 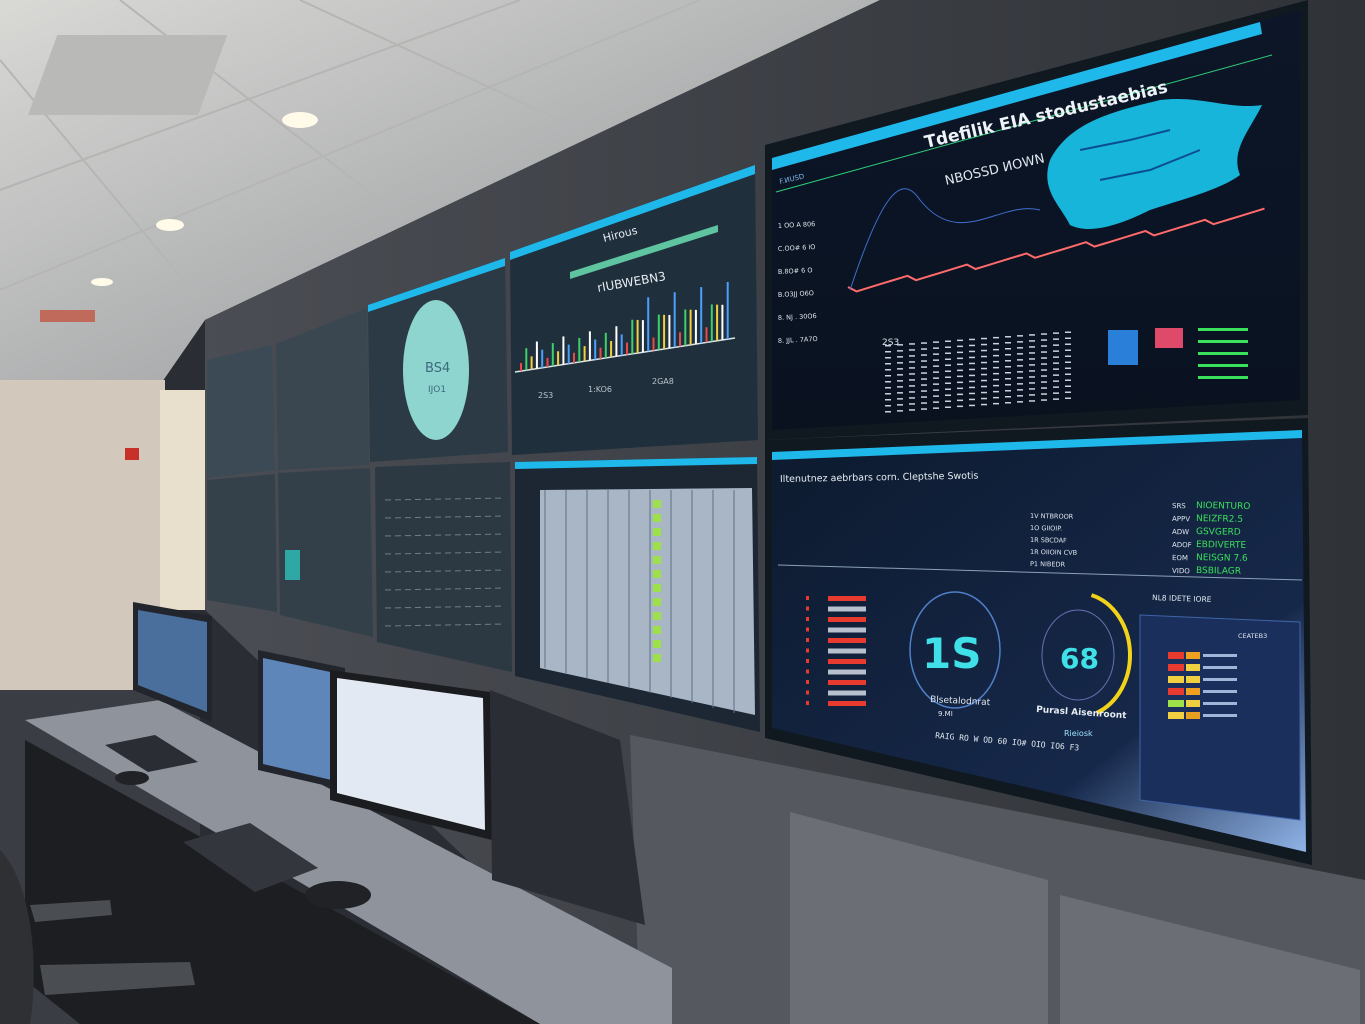 I want to click on status-label: EBDIVERTE, so click(x=1221, y=545).